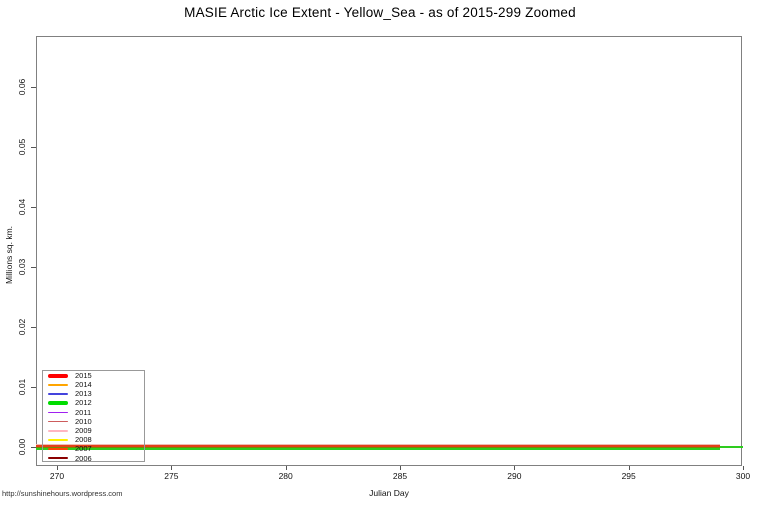  Describe the element at coordinates (93, 403) in the screenshot. I see `legend-item-2012: 2012` at that location.